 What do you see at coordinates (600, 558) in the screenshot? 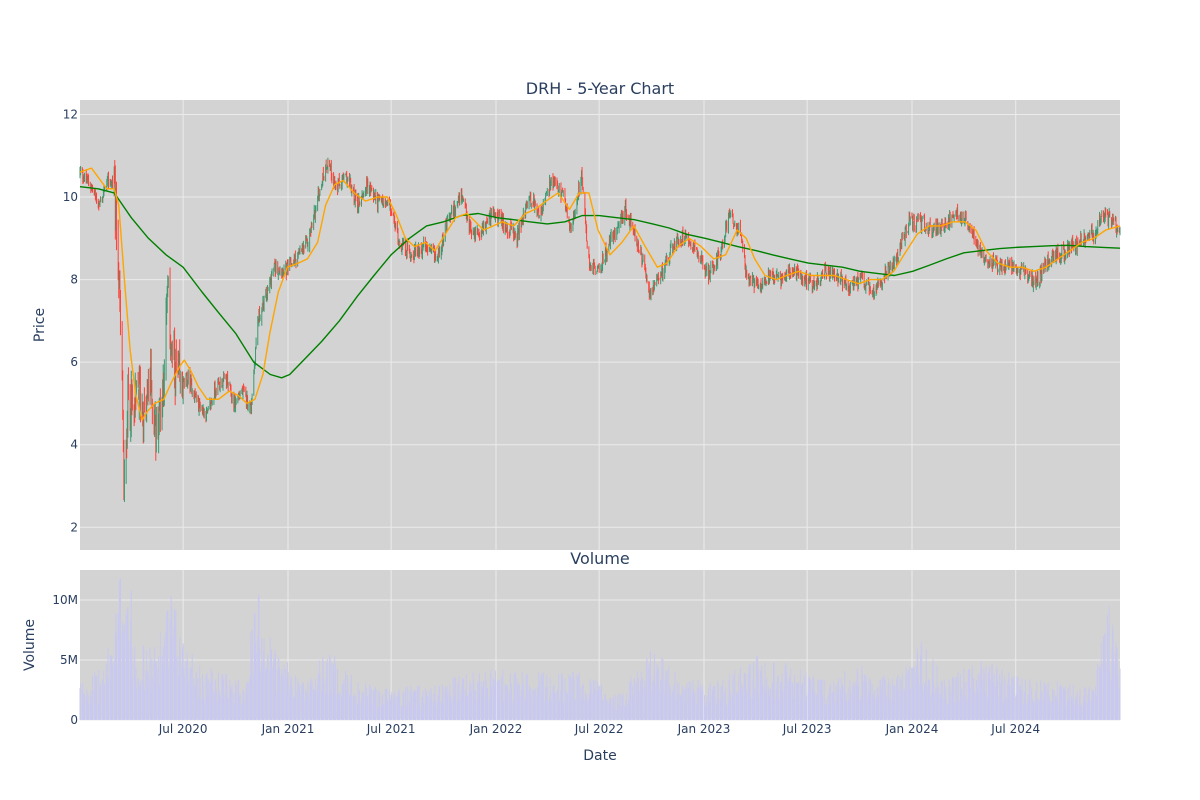
I see `volume-chart-title: Volume` at bounding box center [600, 558].